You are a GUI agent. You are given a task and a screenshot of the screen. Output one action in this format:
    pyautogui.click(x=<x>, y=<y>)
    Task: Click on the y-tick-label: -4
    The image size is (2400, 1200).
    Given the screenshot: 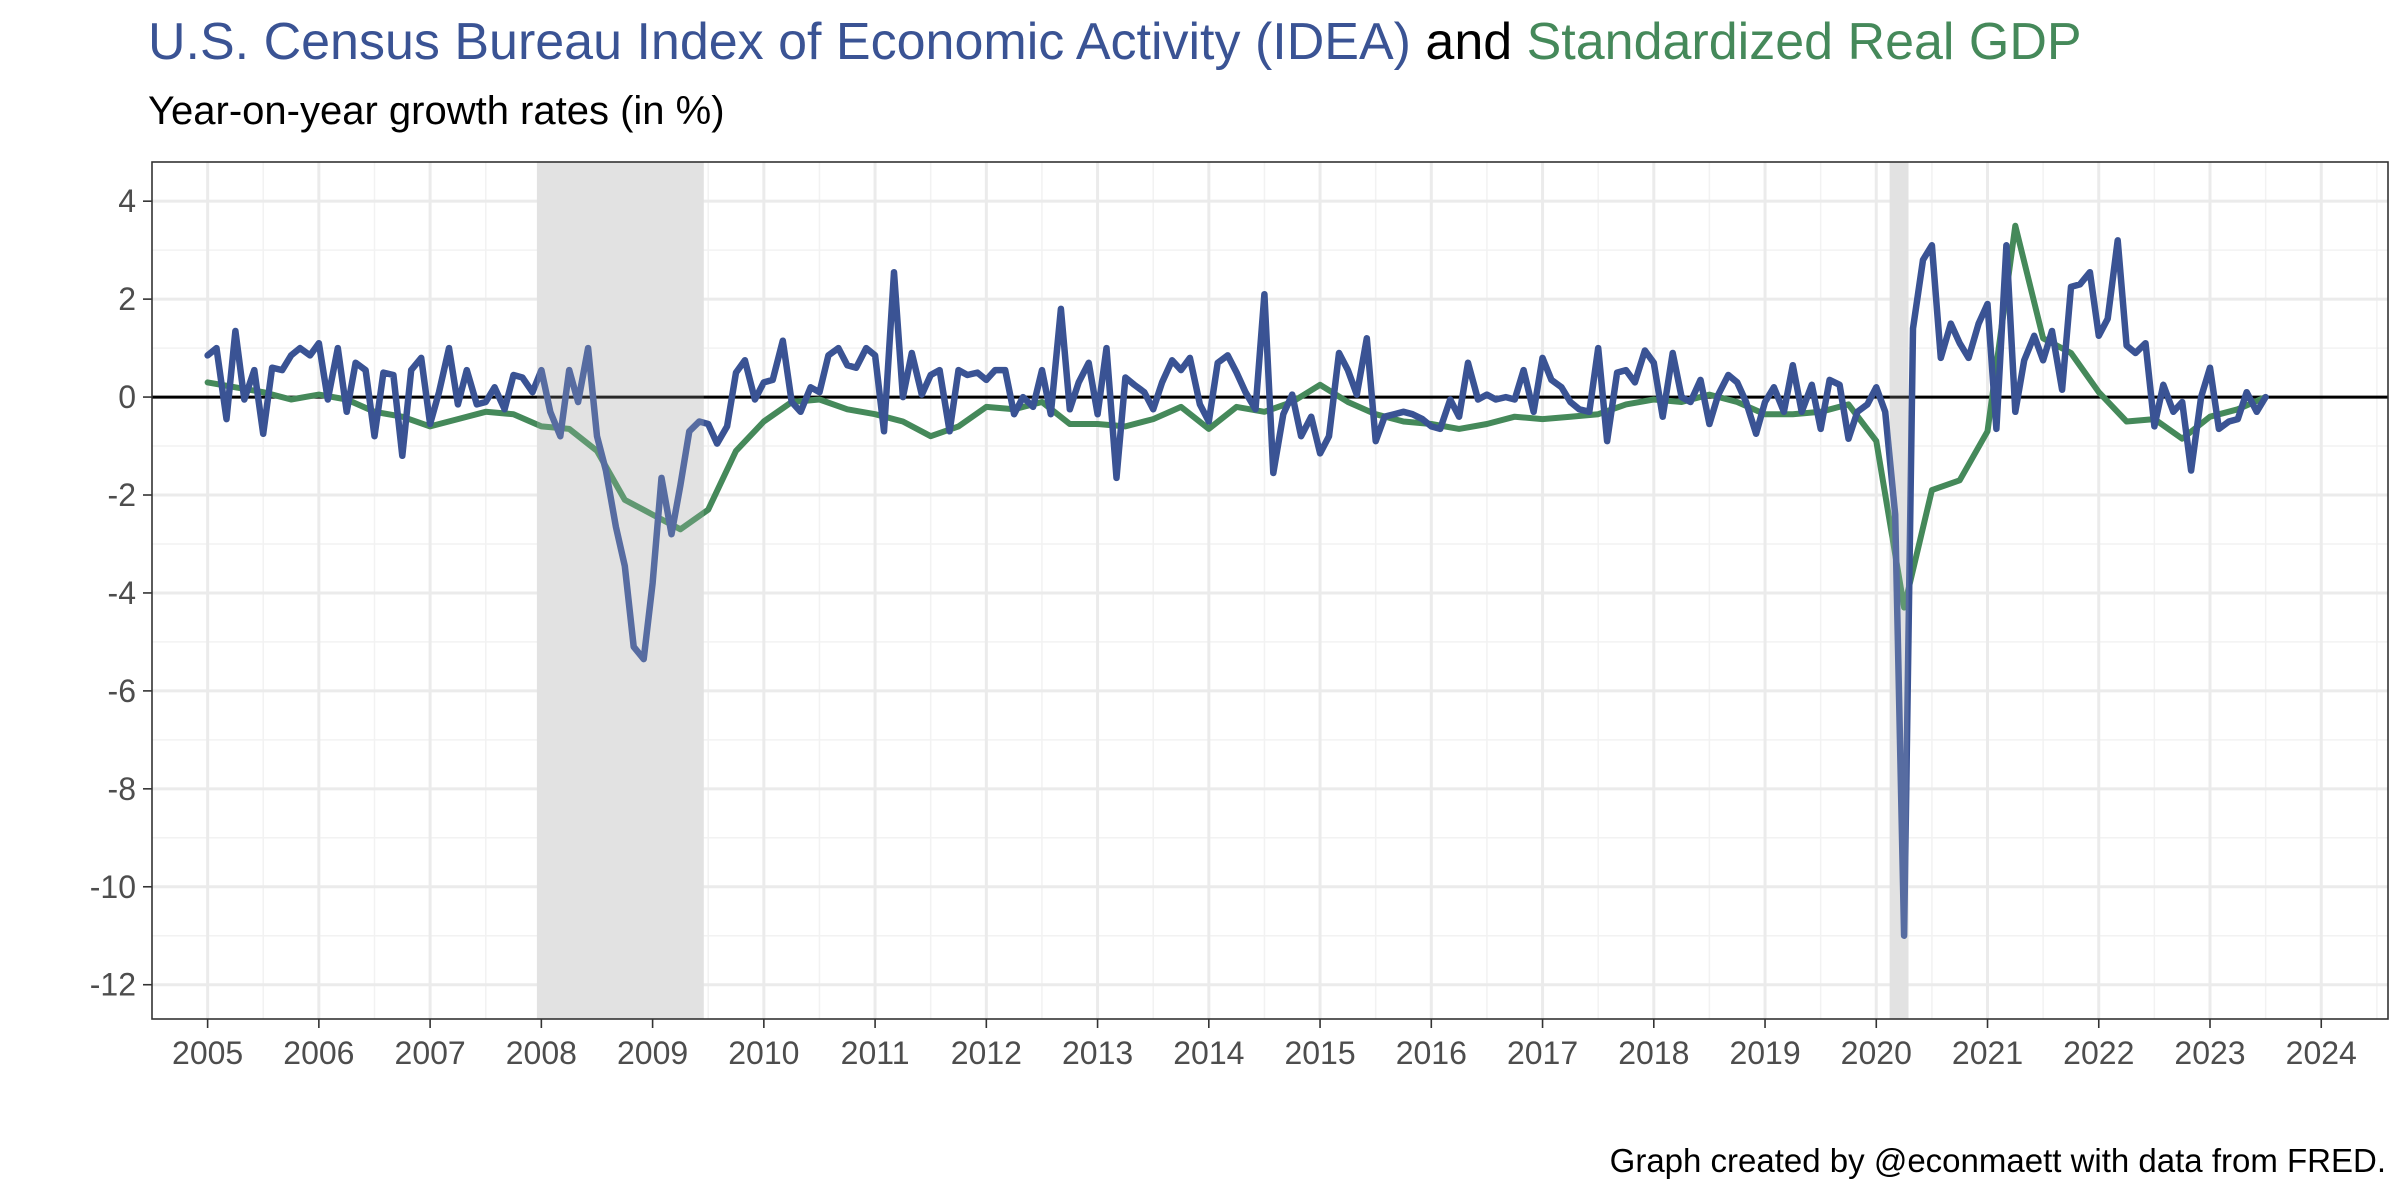 What is the action you would take?
    pyautogui.click(x=122, y=593)
    